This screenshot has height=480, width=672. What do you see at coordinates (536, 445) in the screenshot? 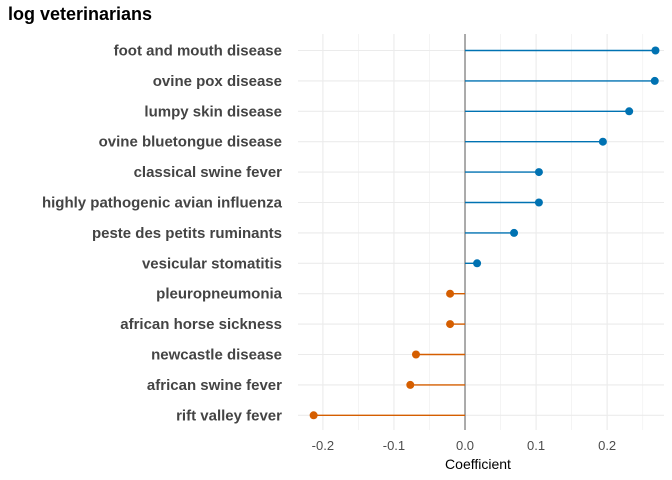
I see `x-tick-label: 0.1` at bounding box center [536, 445].